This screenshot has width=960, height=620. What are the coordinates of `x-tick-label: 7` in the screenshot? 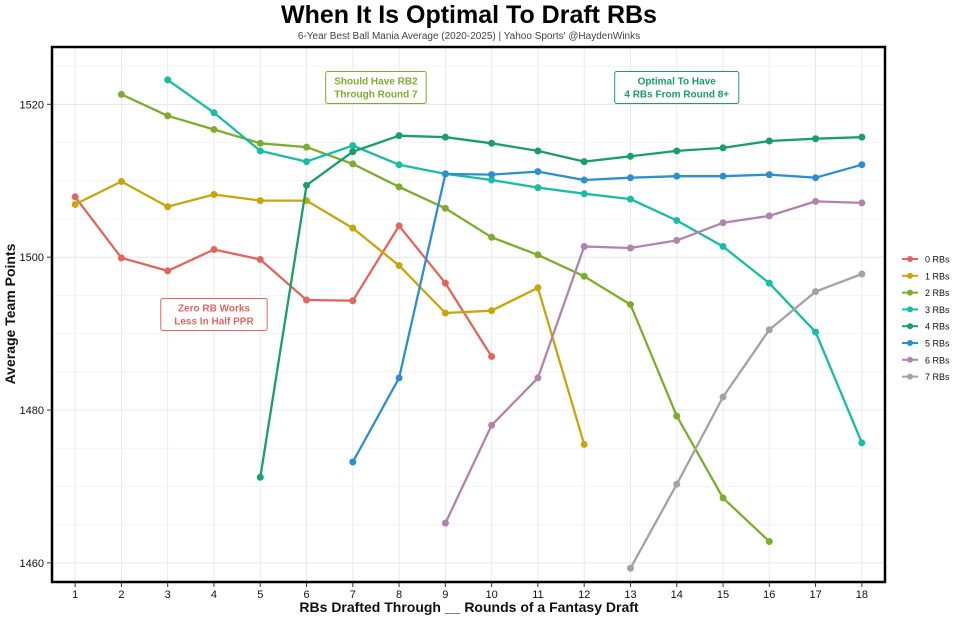 It's located at (353, 595).